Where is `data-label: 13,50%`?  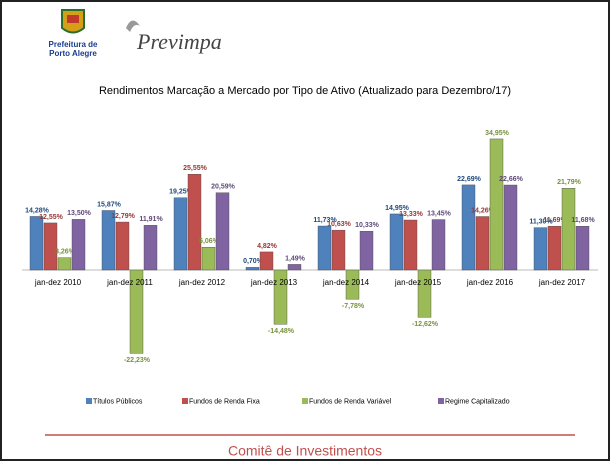
data-label: 13,50% is located at coordinates (79, 213).